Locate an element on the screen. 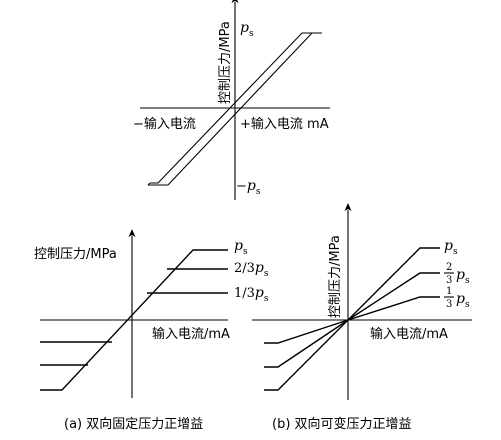 The height and width of the screenshot is (440, 501). panel-a-level-3-label: 1/3ps is located at coordinates (251, 294).